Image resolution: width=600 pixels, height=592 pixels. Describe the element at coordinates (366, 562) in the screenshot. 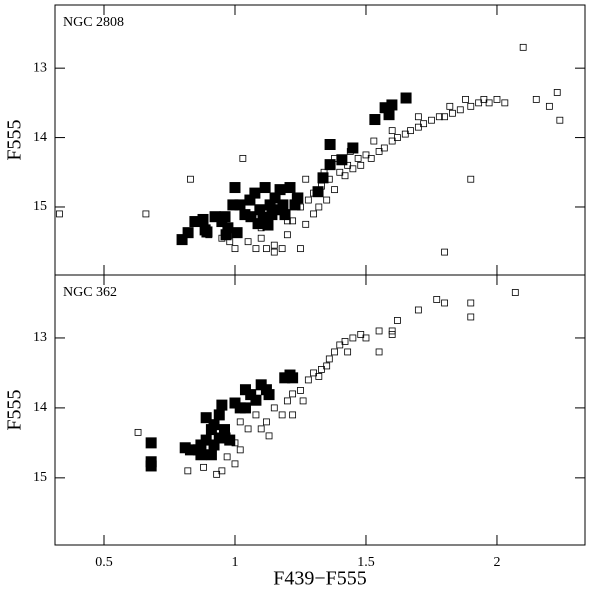

I see `x-tick-label: 1.5` at that location.